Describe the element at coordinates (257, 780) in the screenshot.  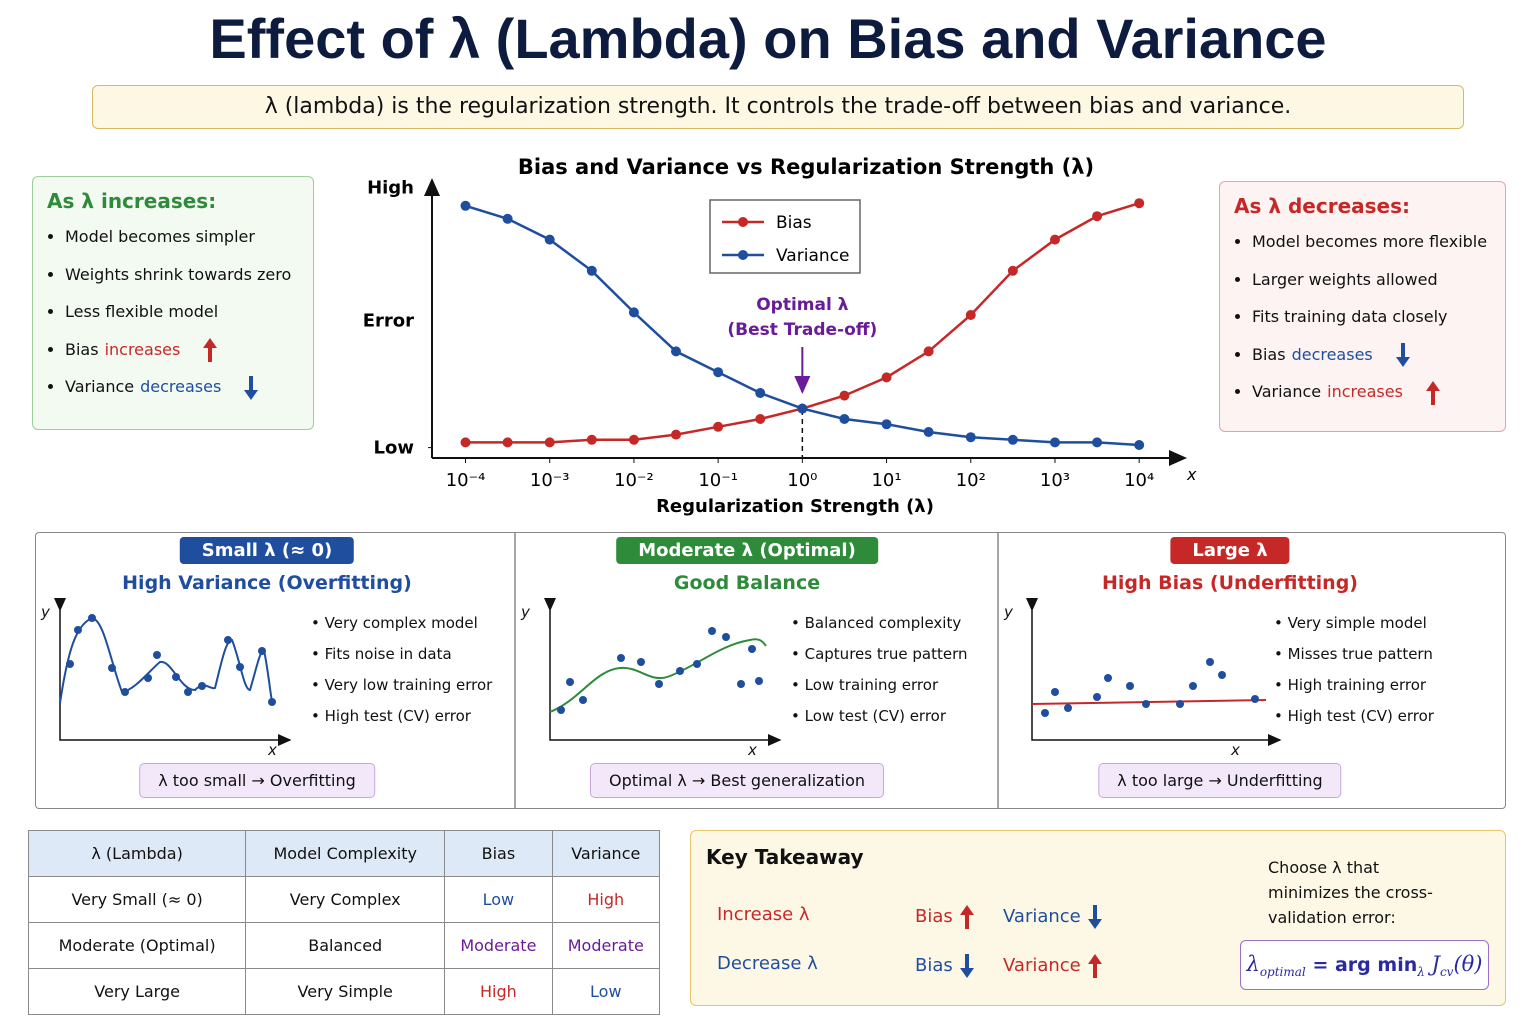
I see `case-footer: λ too small → Overfitting` at that location.